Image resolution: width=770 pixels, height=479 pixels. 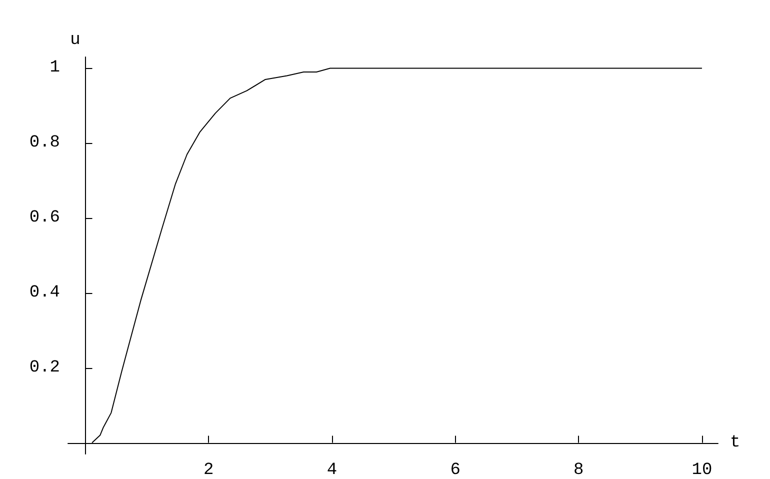 I want to click on y-tick-label: 0.8, so click(x=44, y=143).